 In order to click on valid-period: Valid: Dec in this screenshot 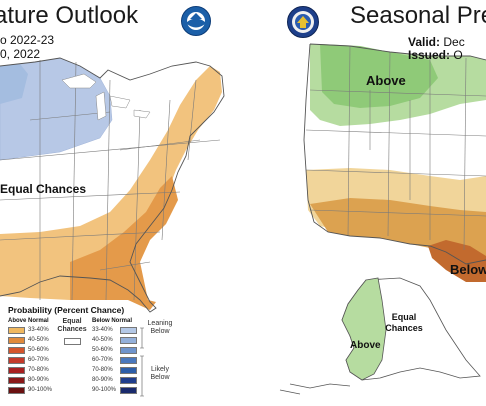, I will do `click(436, 42)`.